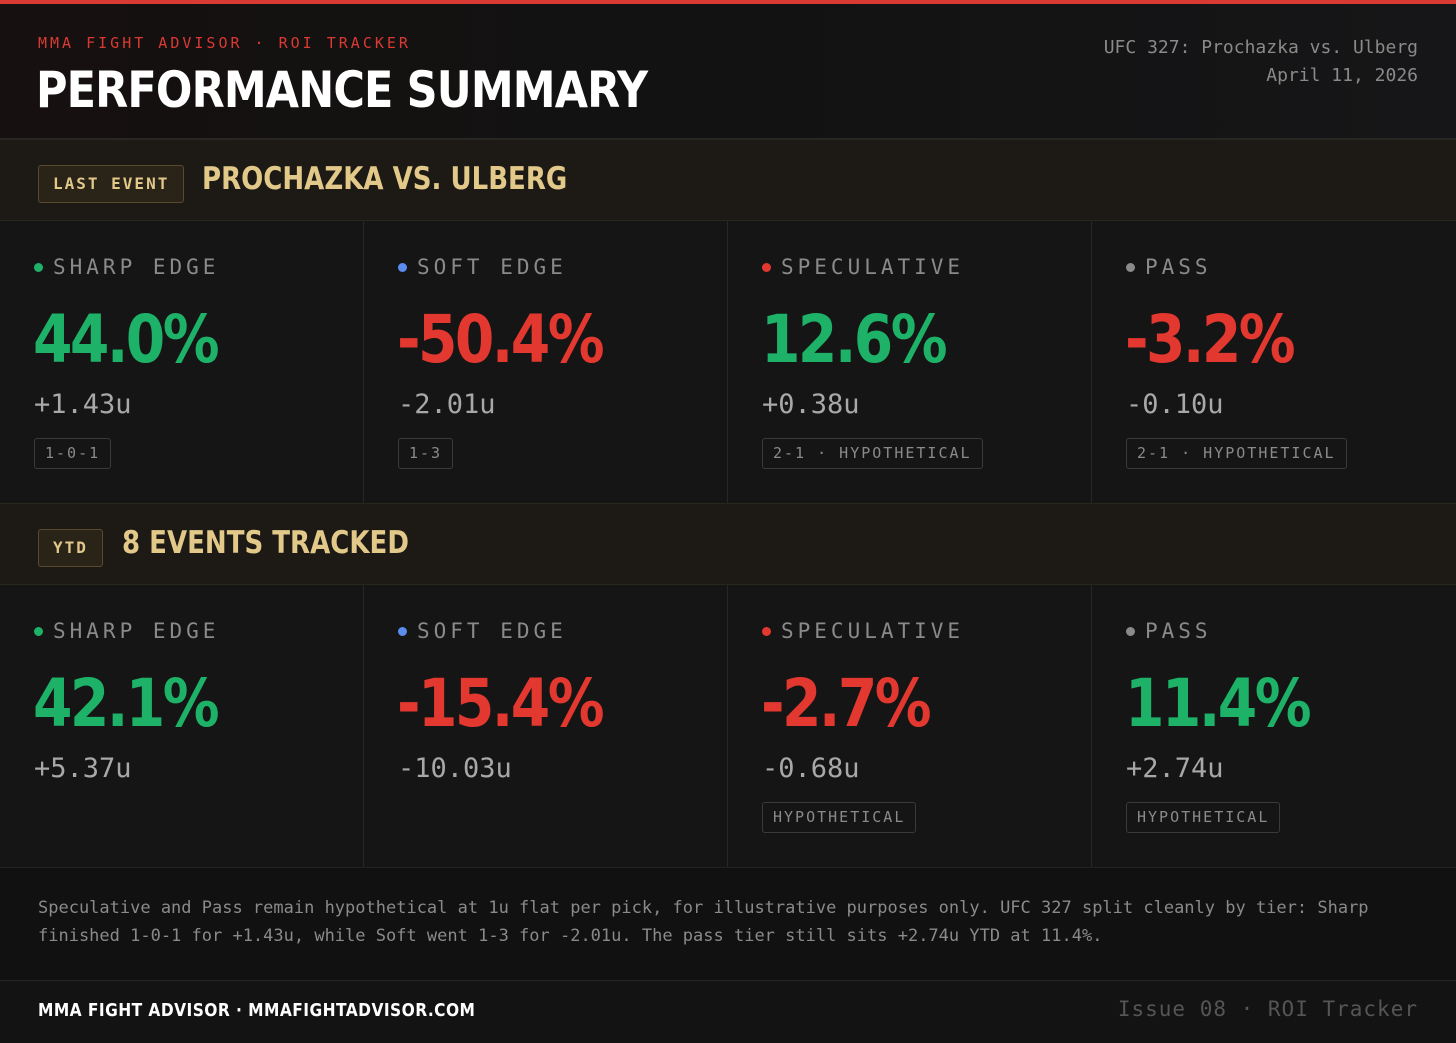  What do you see at coordinates (73, 453) in the screenshot?
I see `record-badge: 1-0-1` at bounding box center [73, 453].